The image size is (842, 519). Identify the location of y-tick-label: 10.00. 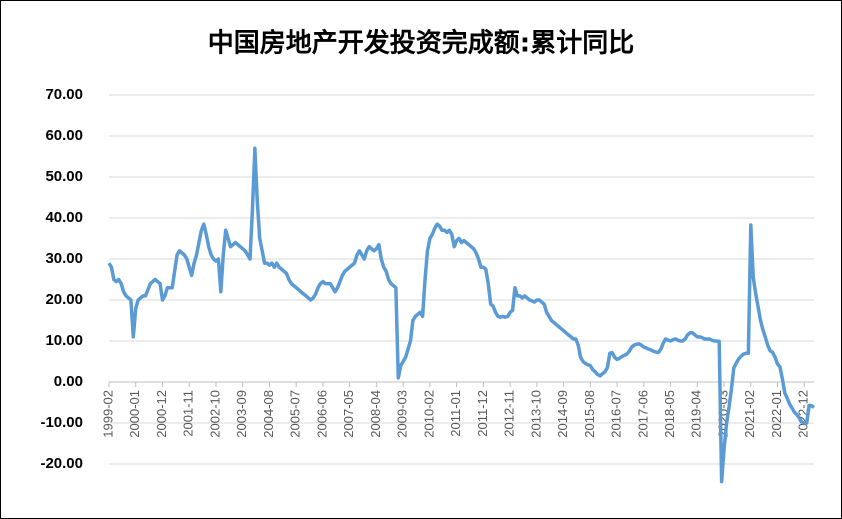
(64, 340).